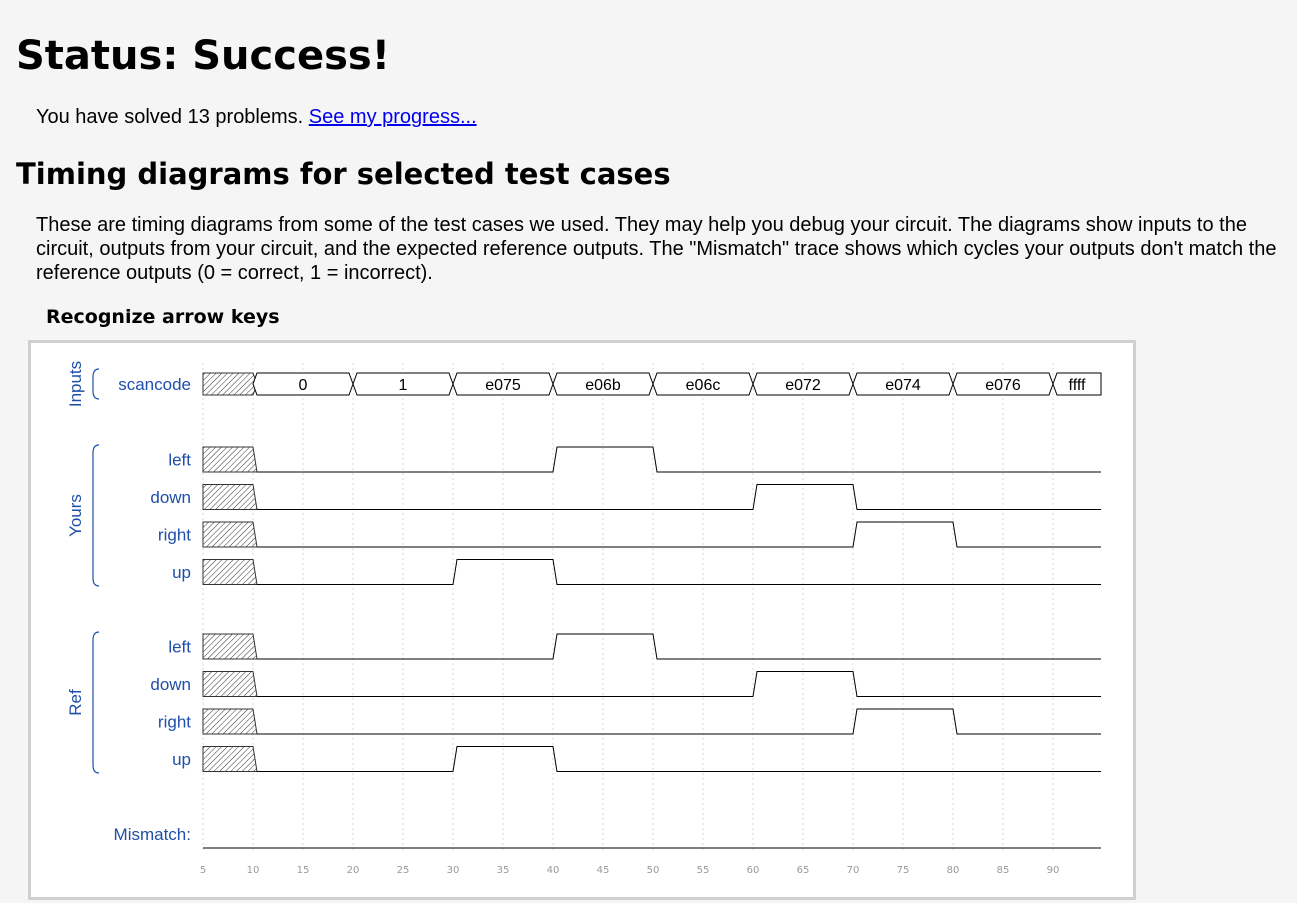 This screenshot has height=903, width=1297. What do you see at coordinates (553, 870) in the screenshot?
I see `time-tick-label: 40` at bounding box center [553, 870].